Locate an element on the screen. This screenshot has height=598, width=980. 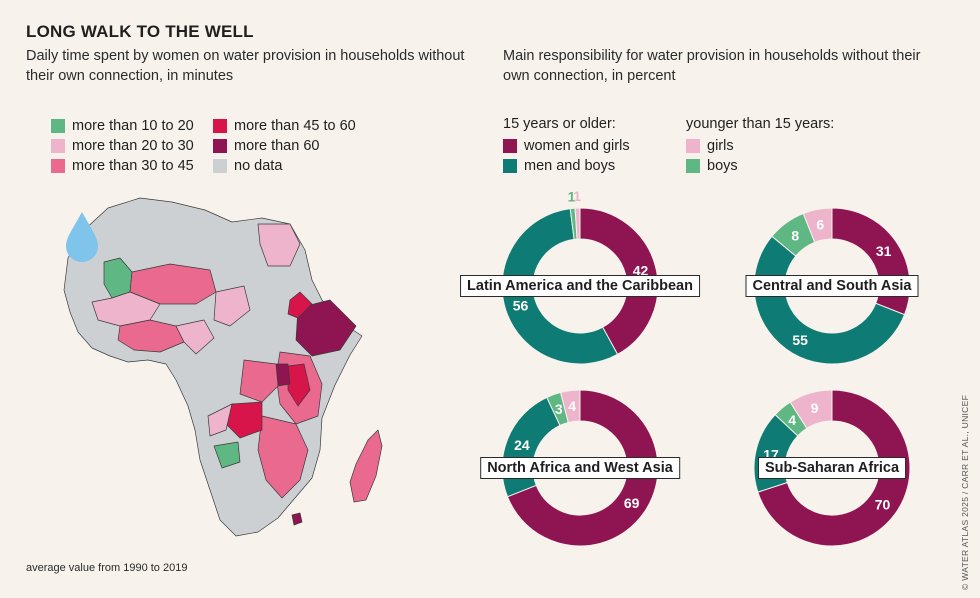
legend-label: more than 20 to 30 is located at coordinates (133, 146).